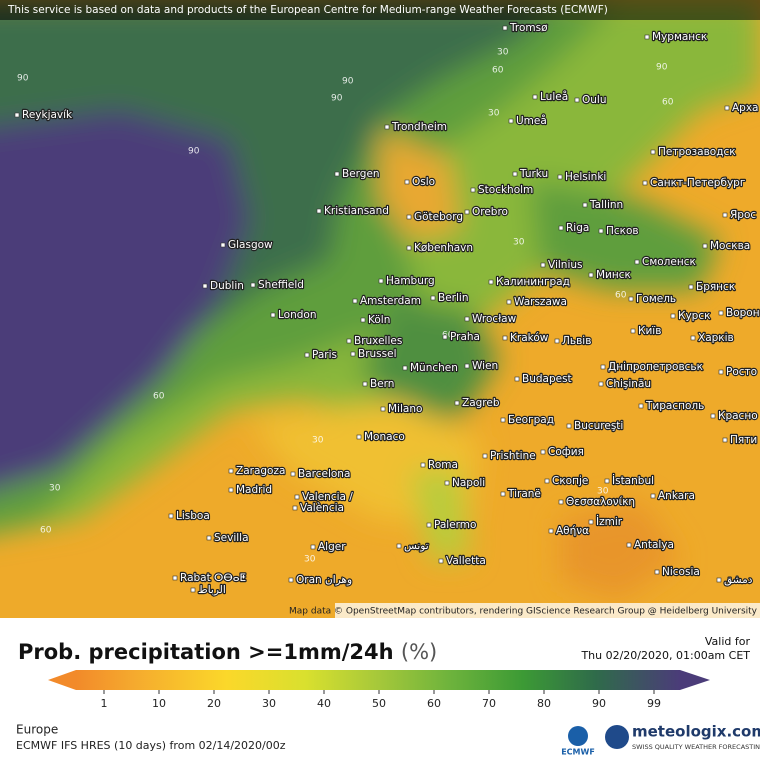 This screenshot has height=760, width=760. Describe the element at coordinates (159, 703) in the screenshot. I see `colorbar-tick-label: 10` at that location.